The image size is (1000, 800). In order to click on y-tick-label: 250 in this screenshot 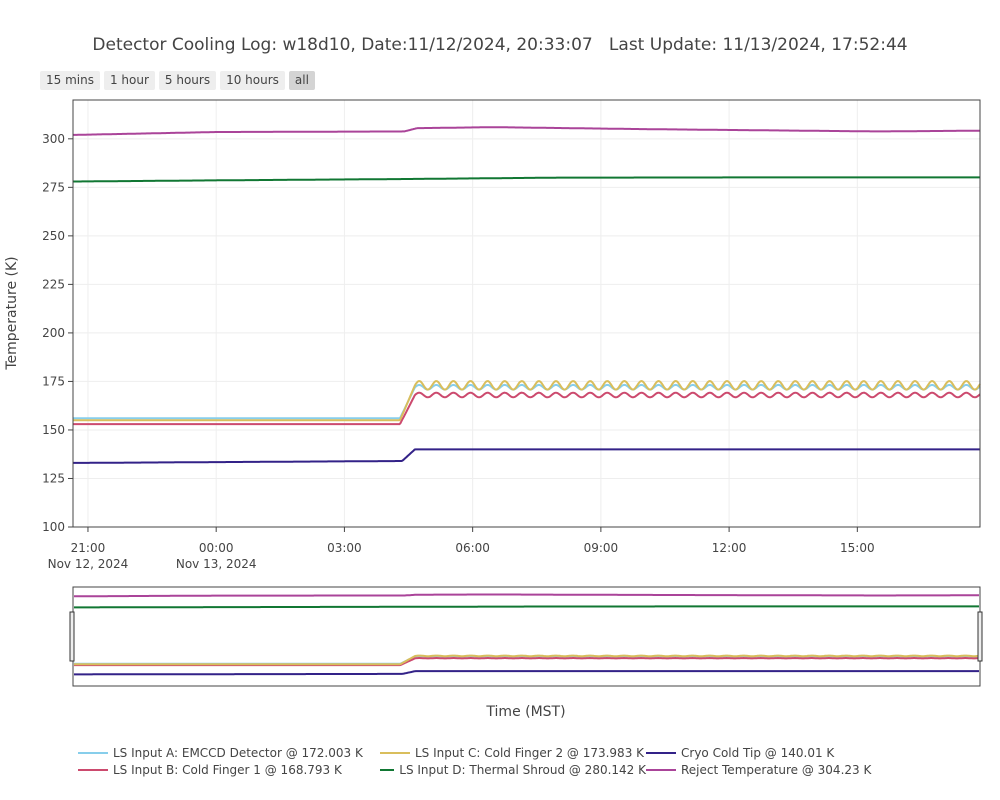, I will do `click(53, 236)`.